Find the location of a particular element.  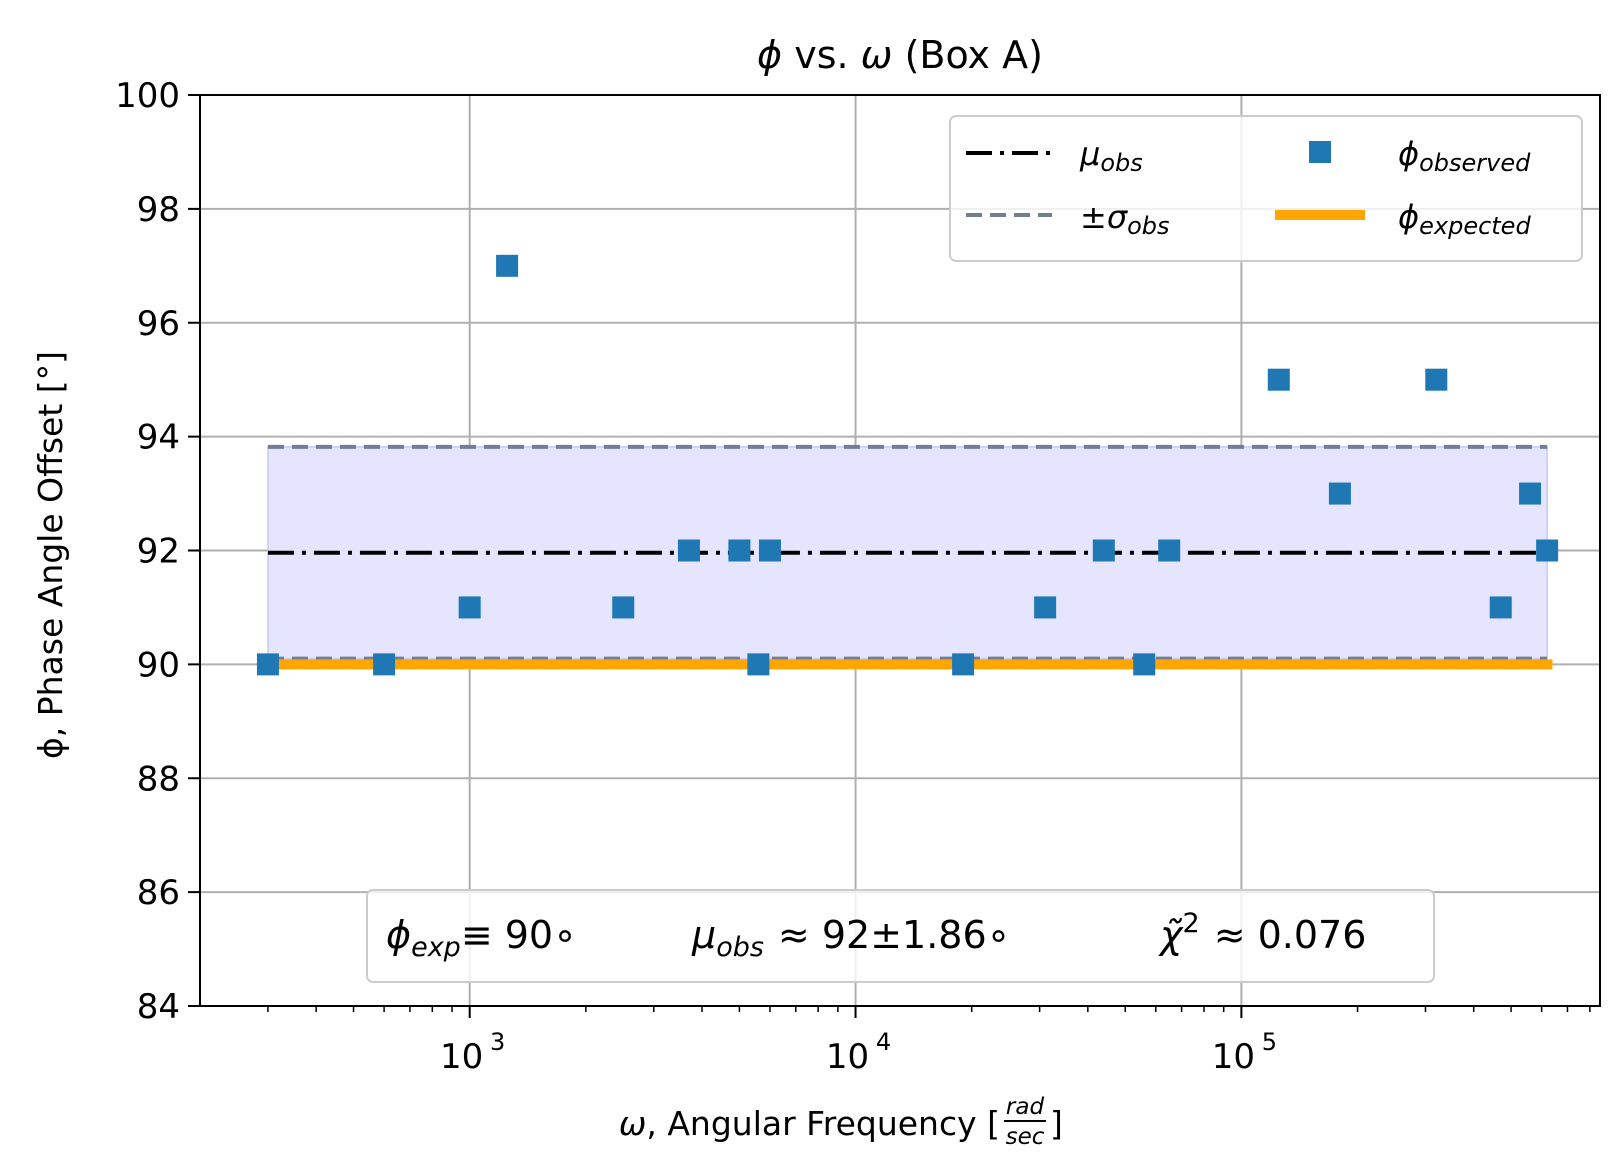

annotation-box is located at coordinates (900, 936).